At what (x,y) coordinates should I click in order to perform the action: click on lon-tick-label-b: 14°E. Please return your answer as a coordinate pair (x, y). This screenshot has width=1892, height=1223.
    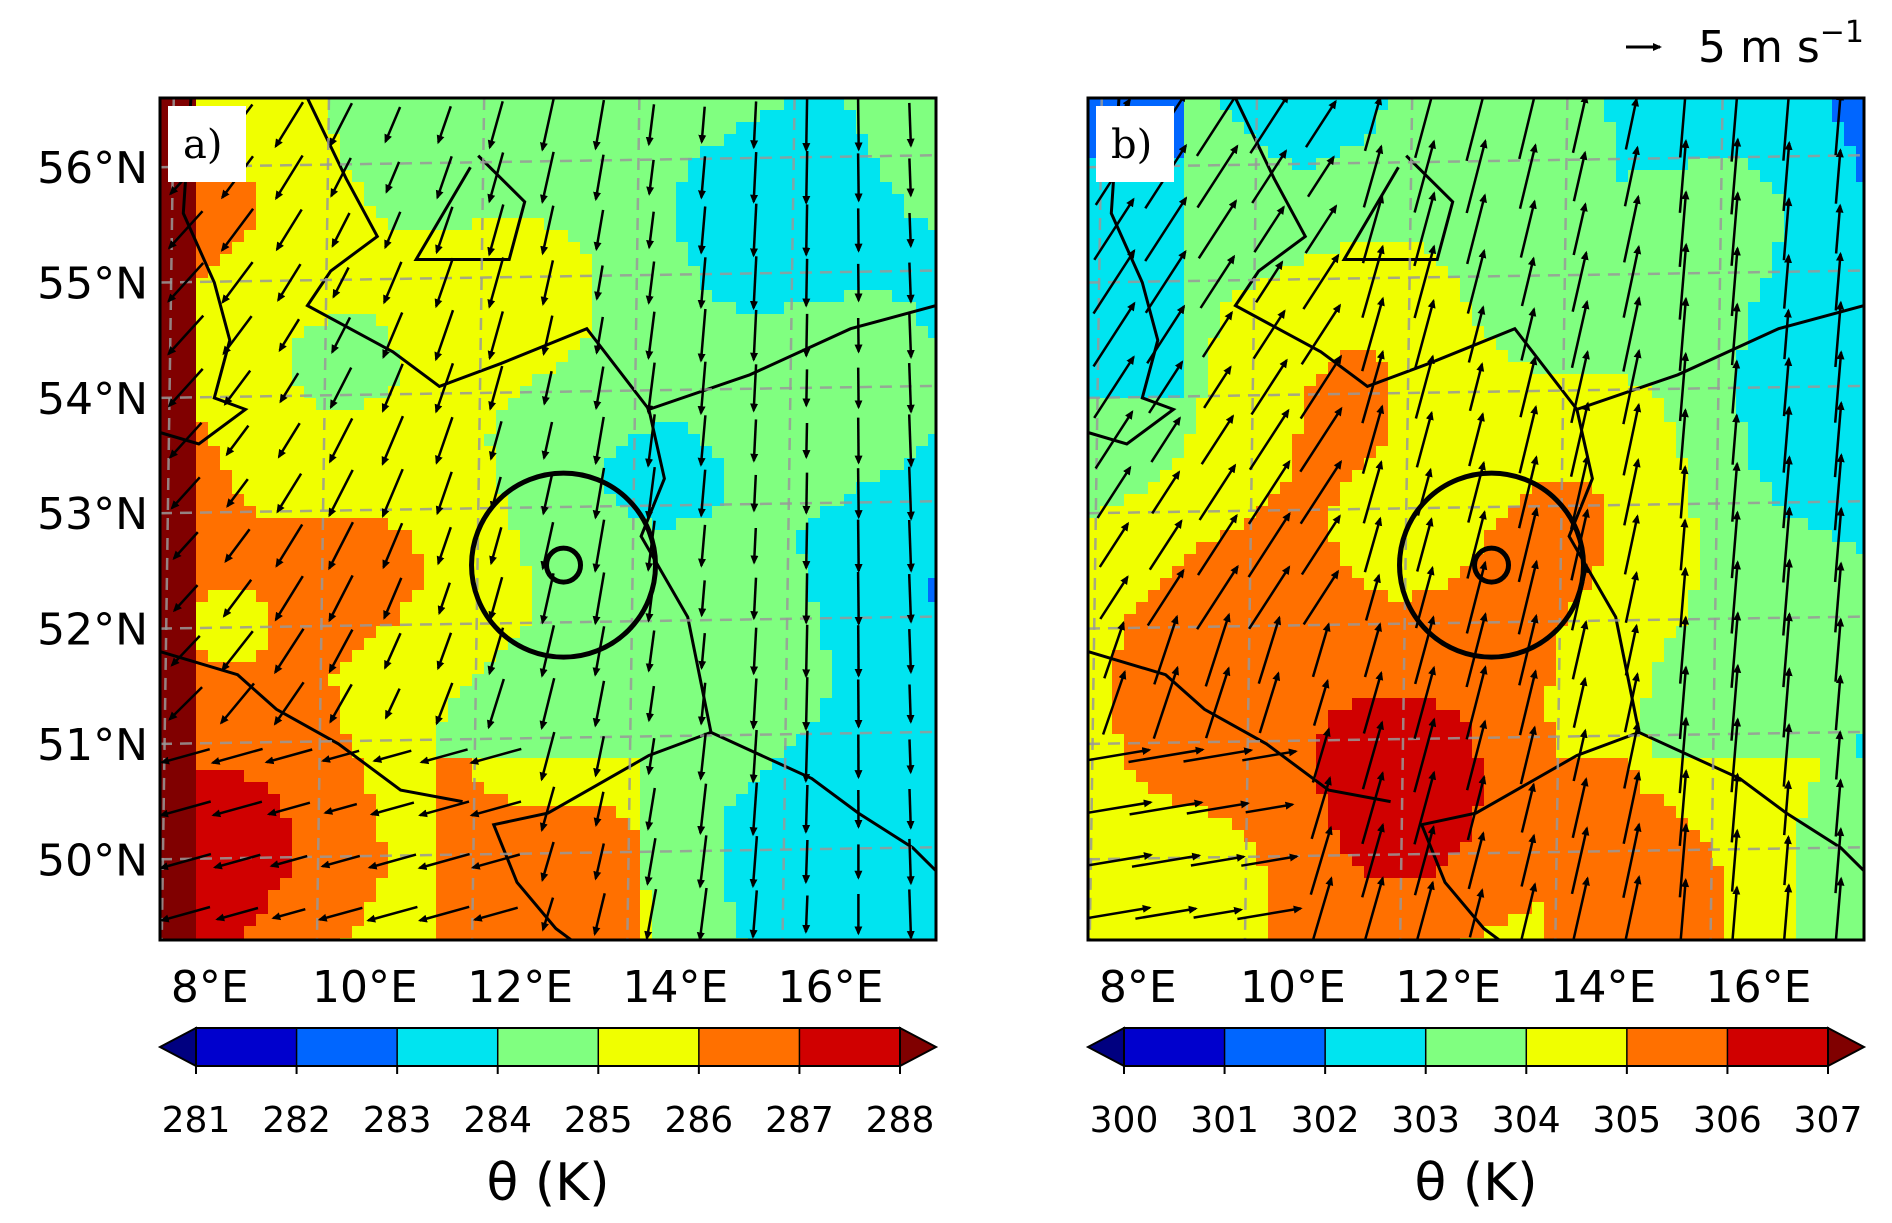
    Looking at the image, I should click on (1603, 987).